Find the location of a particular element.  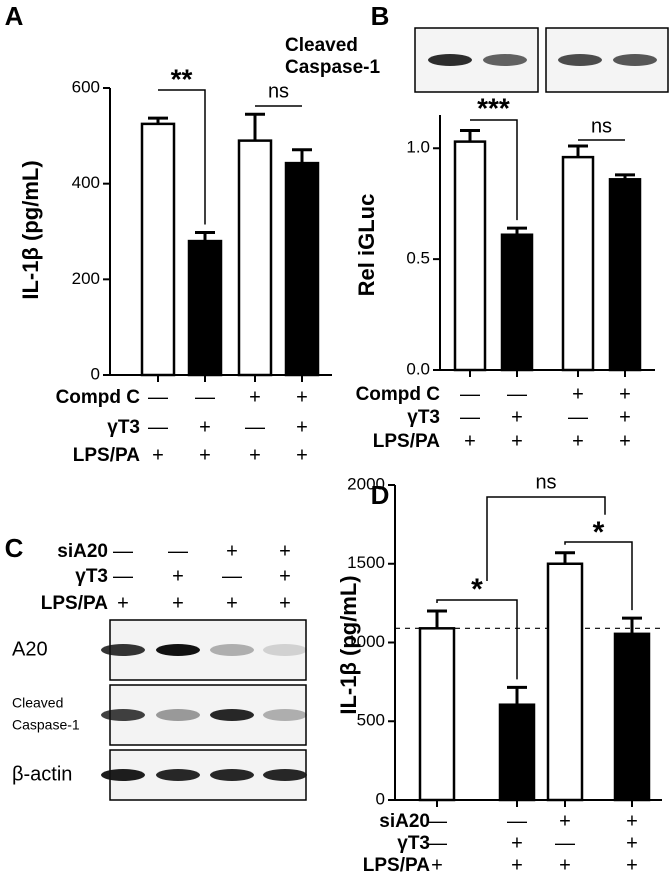

panel-letter: B is located at coordinates (380, 16).